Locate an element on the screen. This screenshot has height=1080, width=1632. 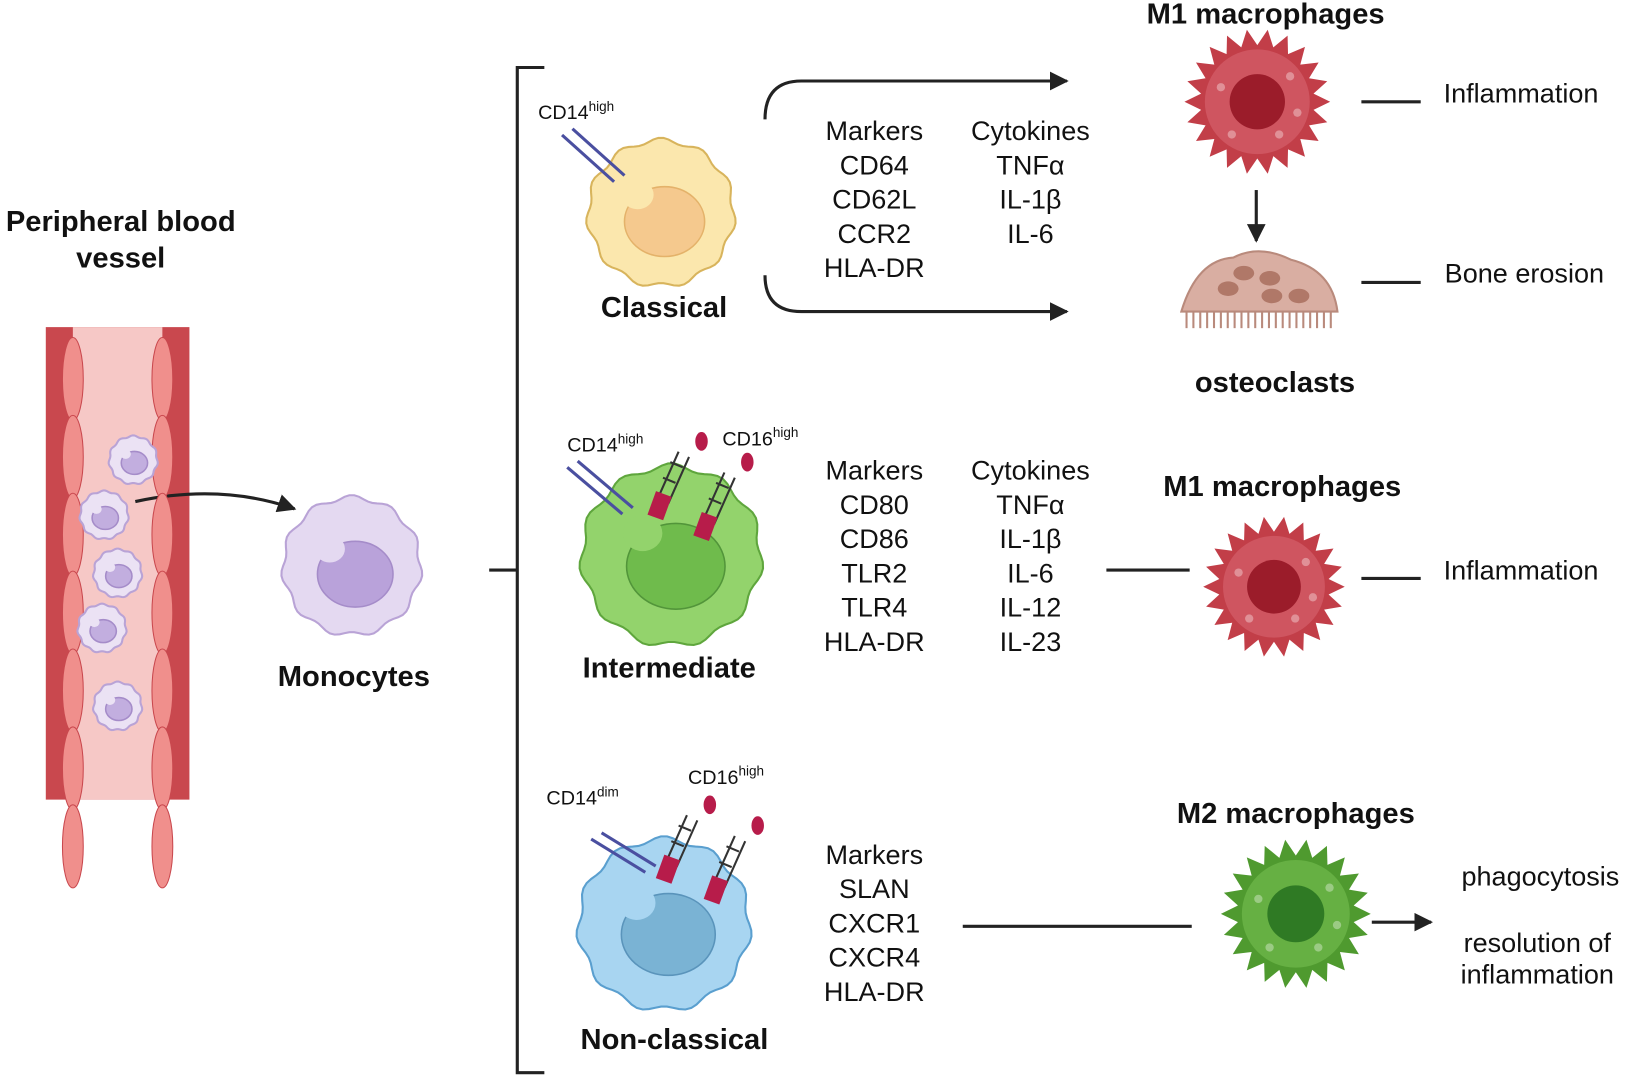
receptor-name: CD16 is located at coordinates (747, 440).